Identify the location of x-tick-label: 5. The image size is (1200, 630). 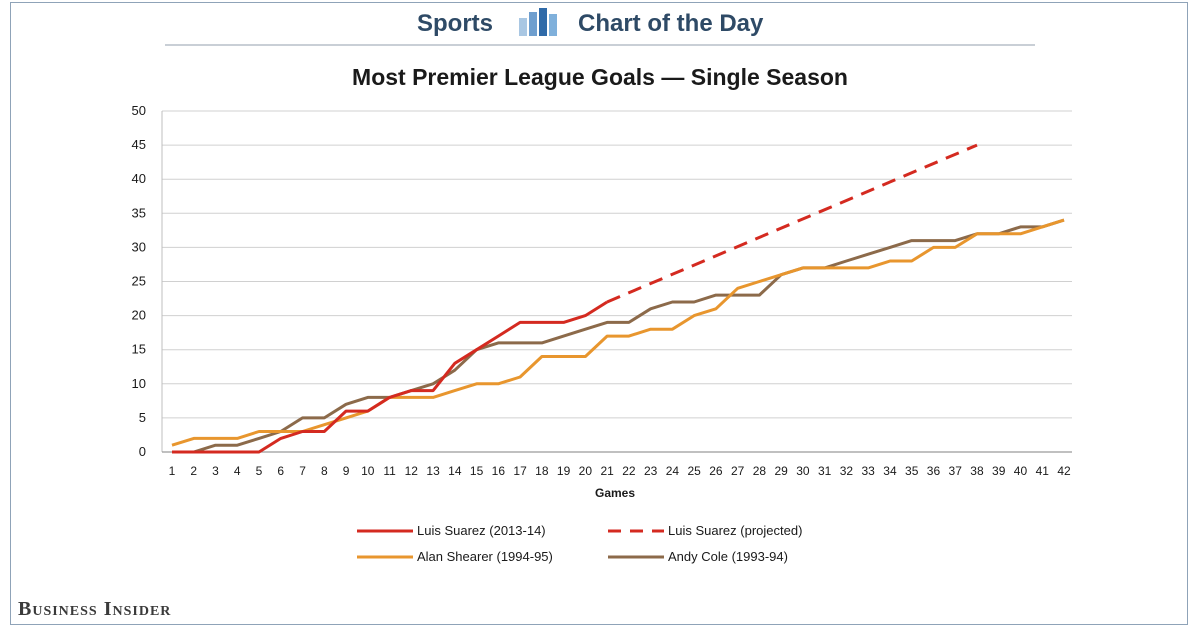
(259, 471).